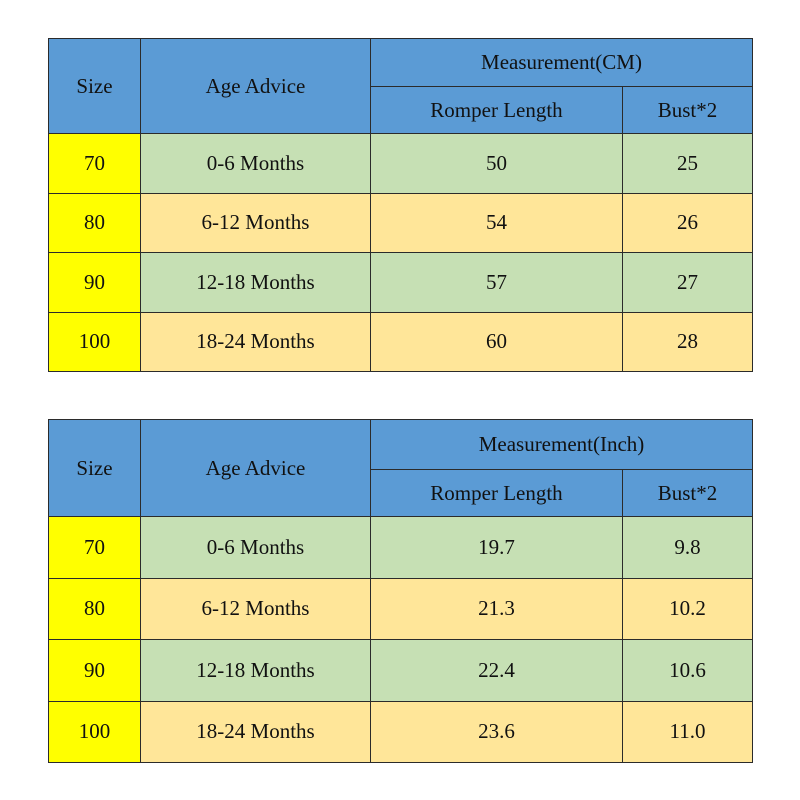  Describe the element at coordinates (496, 670) in the screenshot. I see `data-cell: 22.4` at that location.